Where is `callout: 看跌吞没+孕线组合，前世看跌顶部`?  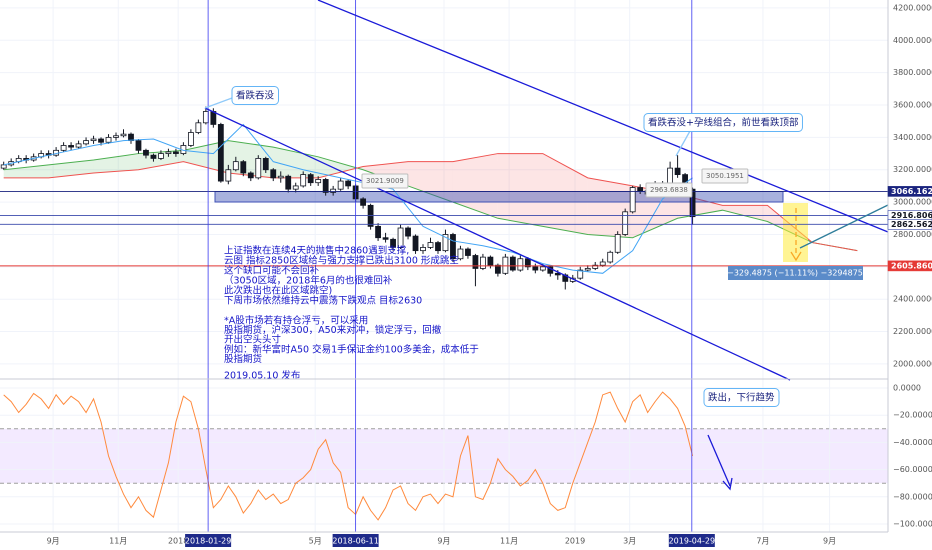 callout: 看跌吞没+孕线组合，前世看跌顶部 is located at coordinates (723, 123).